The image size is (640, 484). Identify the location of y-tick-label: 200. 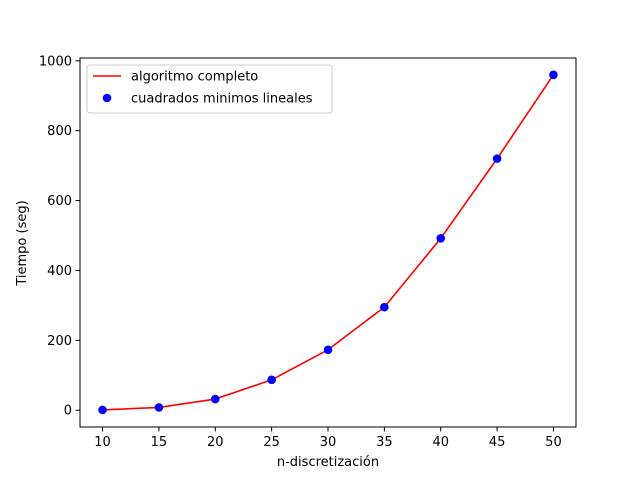
(59, 341).